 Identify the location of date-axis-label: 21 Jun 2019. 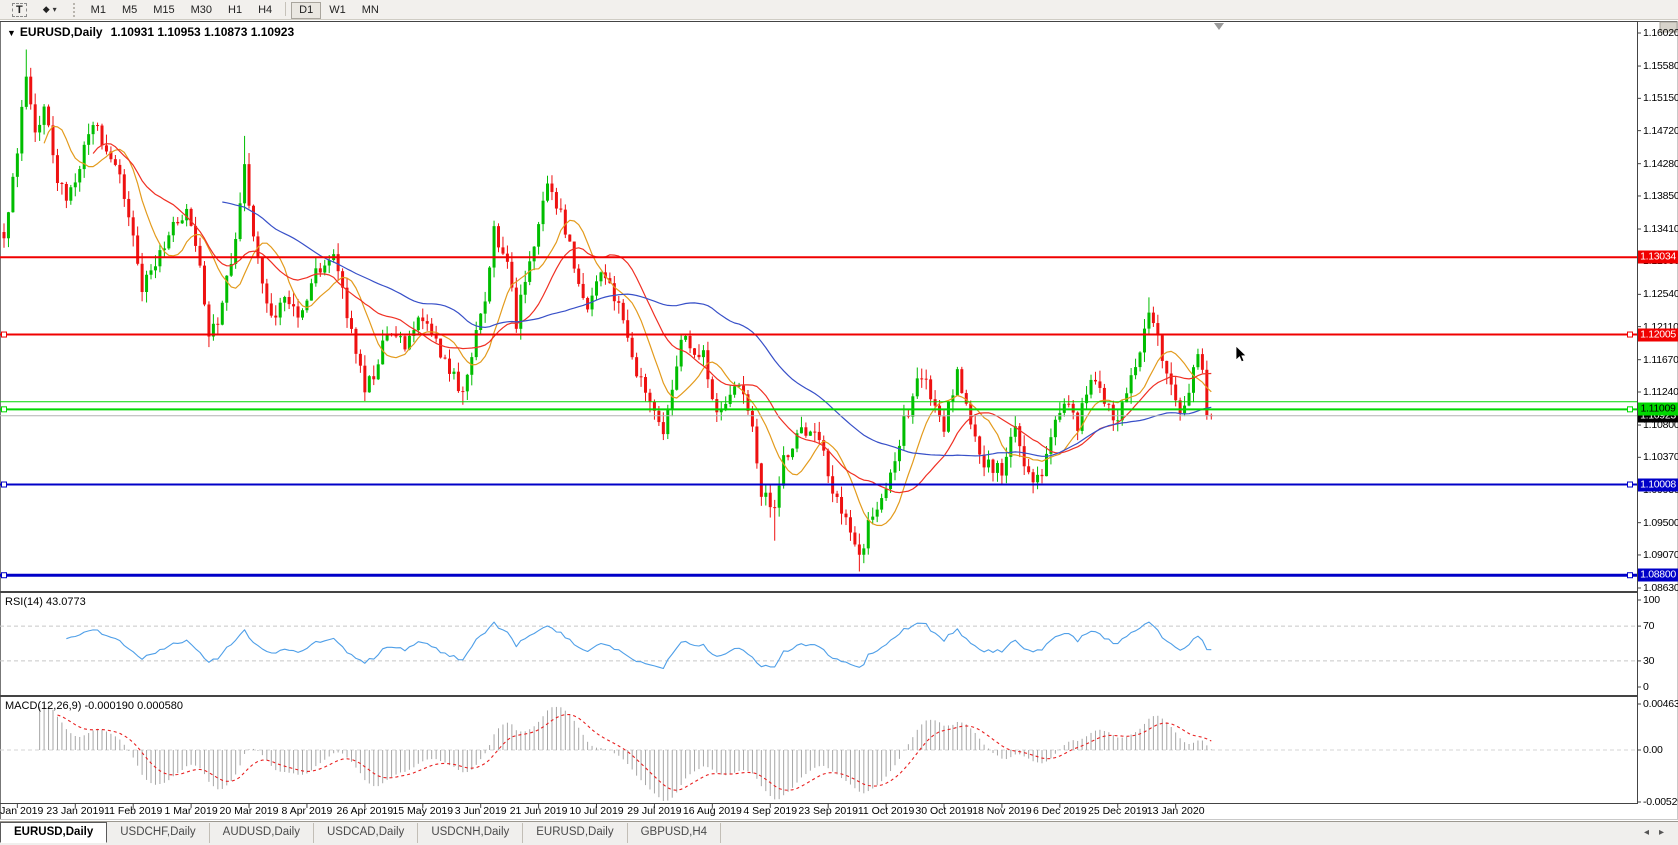
(538, 811).